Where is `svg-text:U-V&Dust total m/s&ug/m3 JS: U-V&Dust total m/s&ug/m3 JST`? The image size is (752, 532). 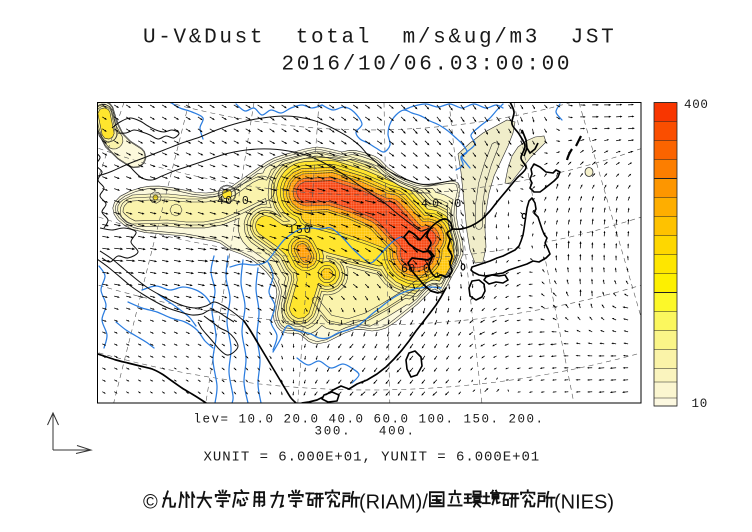
svg-text:U-V&Dust total m/s&ug/m3 JS: U-V&Dust total m/s&ug/m3 JST is located at coordinates (379, 38).